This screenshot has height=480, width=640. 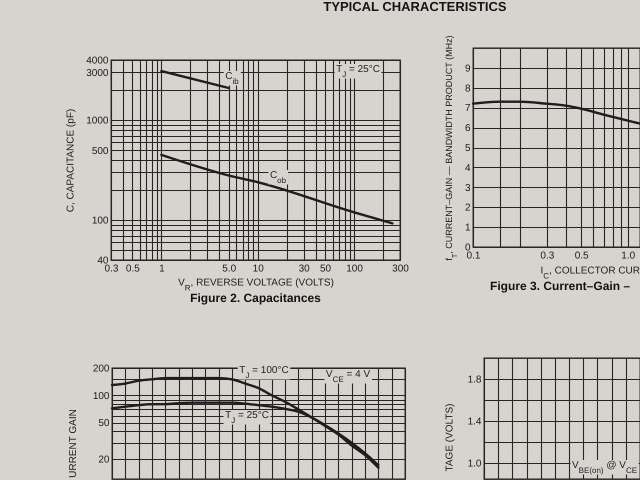 I want to click on y-axis-title: TAGE (VOLTS), so click(x=450, y=438).